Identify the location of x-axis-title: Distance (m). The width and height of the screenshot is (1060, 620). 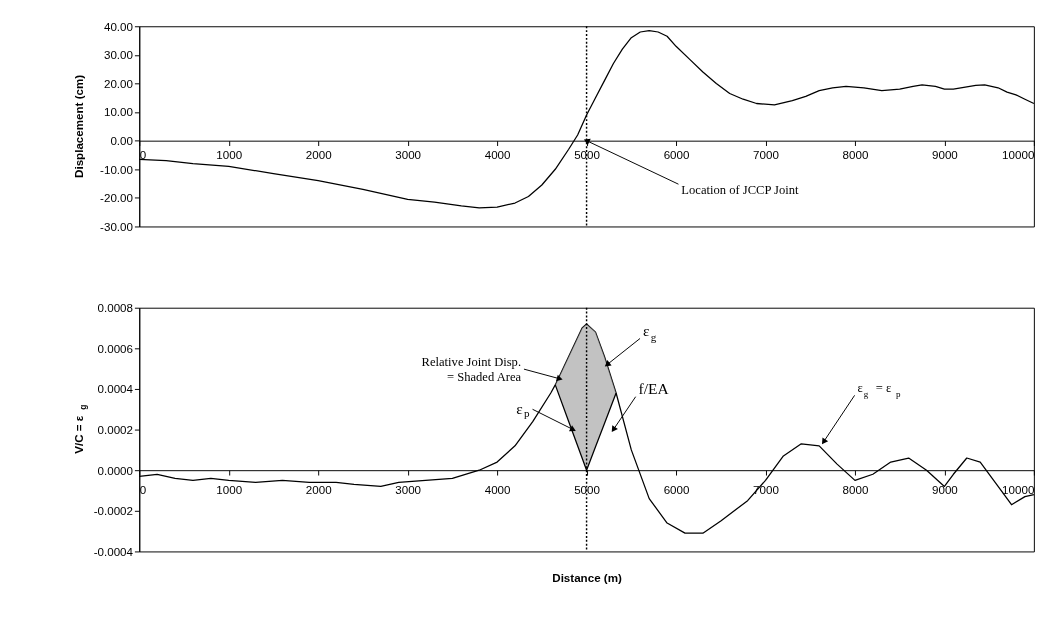
(587, 577).